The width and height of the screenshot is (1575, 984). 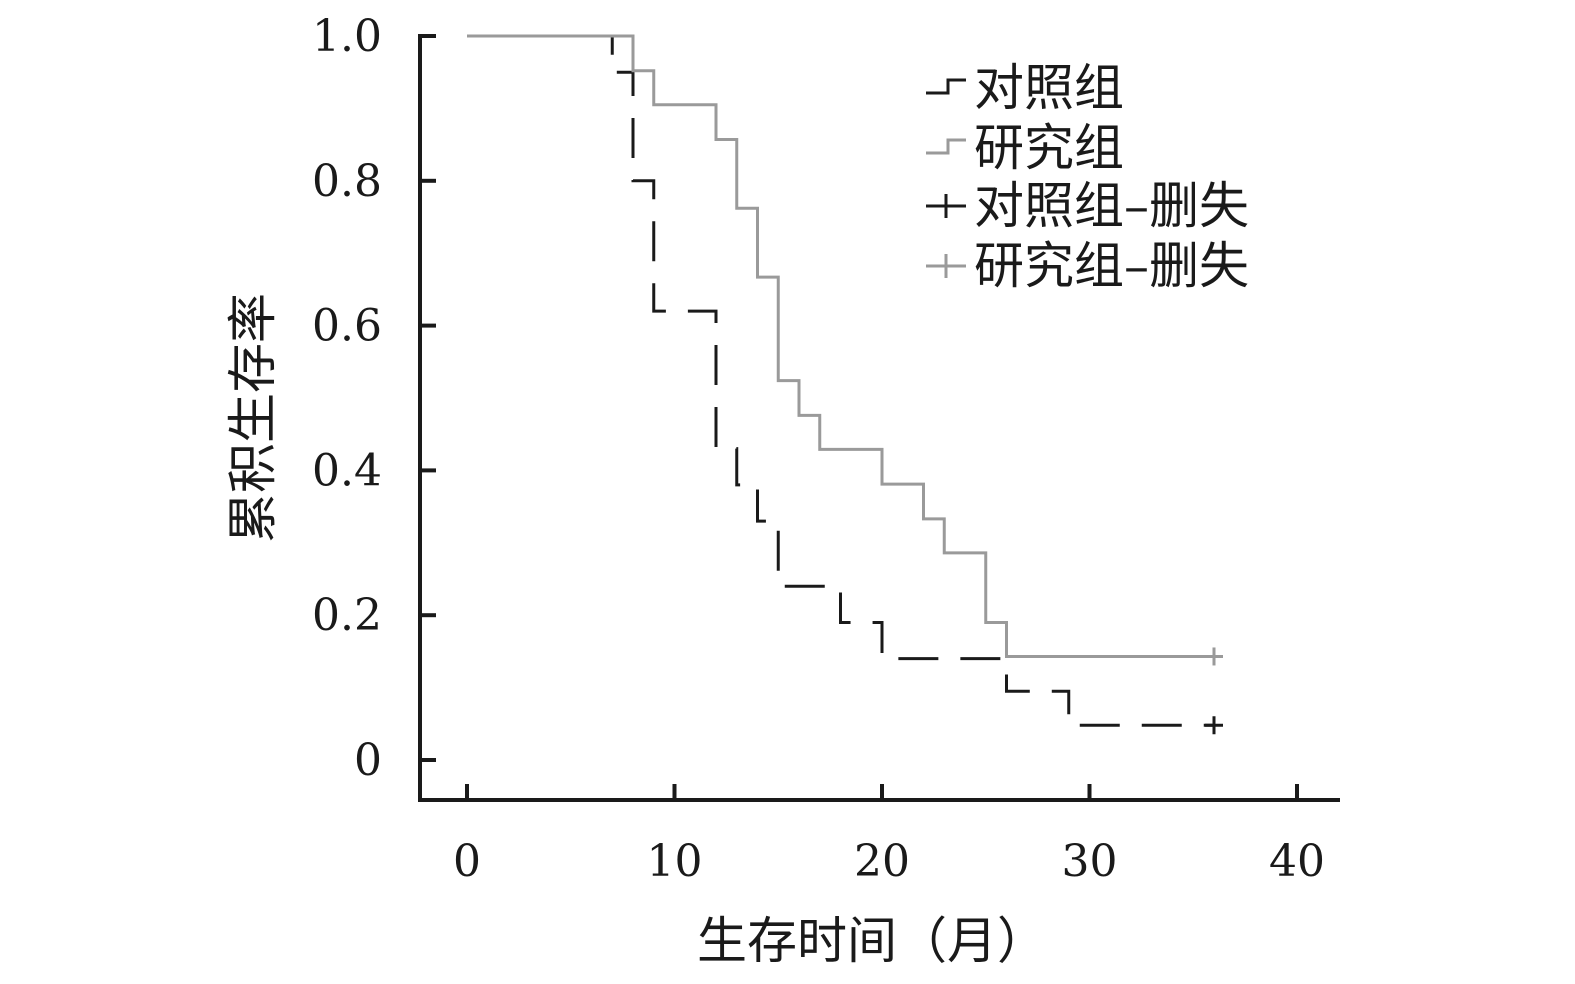 What do you see at coordinates (347, 326) in the screenshot?
I see `y-tick-label: 0.6` at bounding box center [347, 326].